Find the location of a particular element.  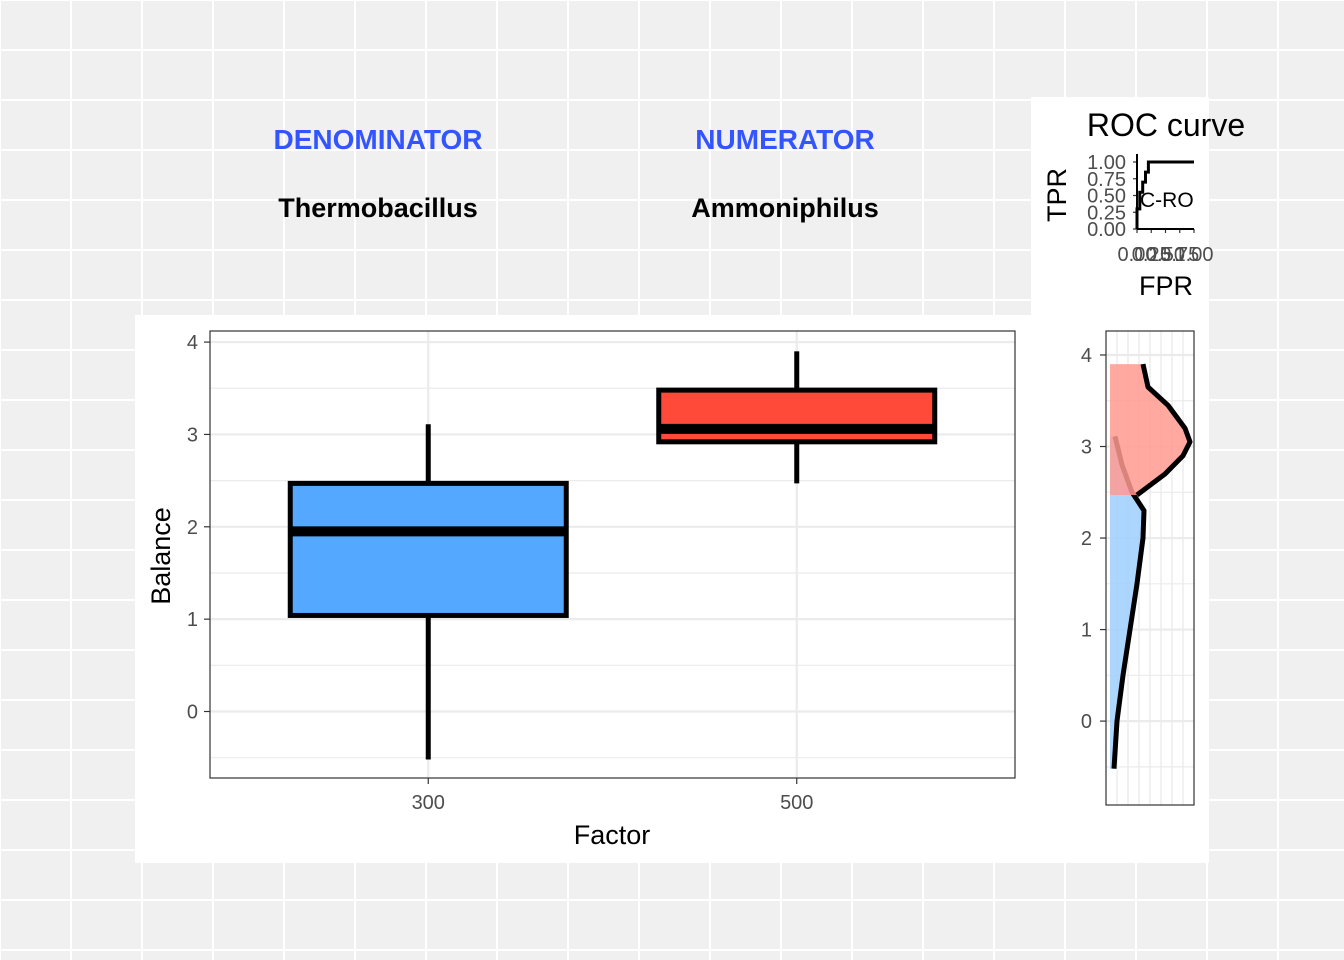

boxplot-y-tick-label: 2 is located at coordinates (192, 528).